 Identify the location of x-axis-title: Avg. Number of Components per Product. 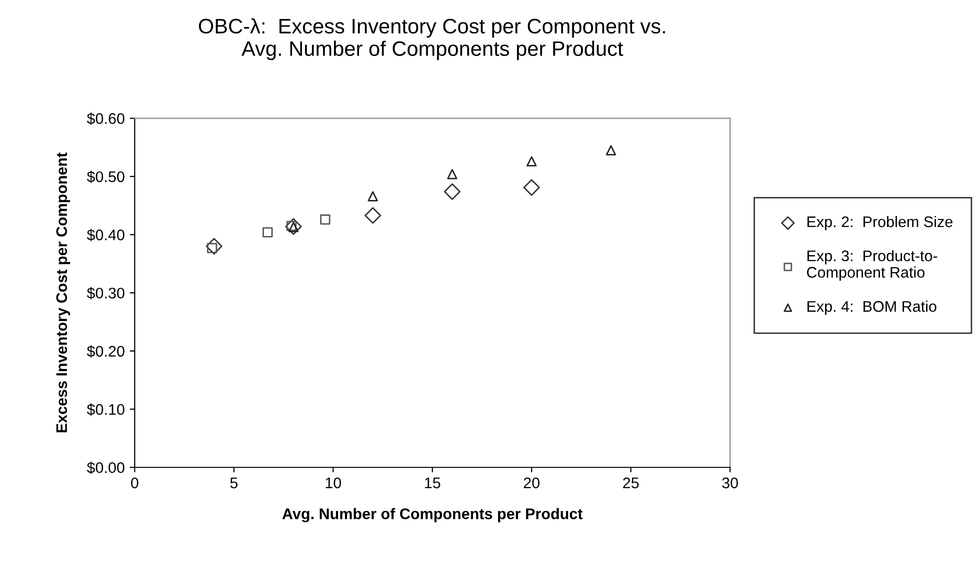
(432, 515).